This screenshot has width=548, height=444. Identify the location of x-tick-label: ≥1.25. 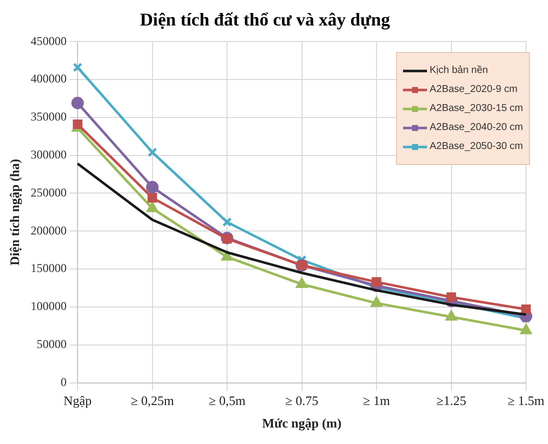
(451, 400).